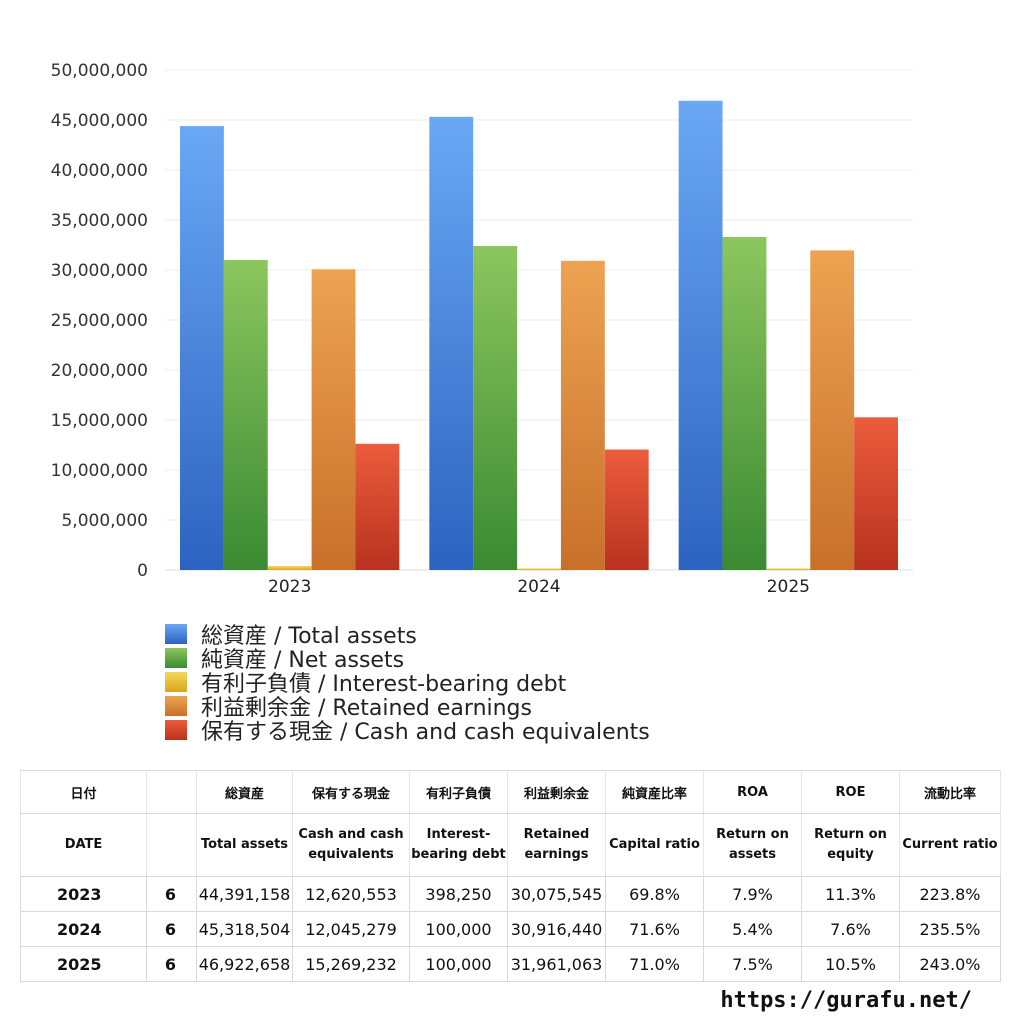  What do you see at coordinates (171, 792) in the screenshot?
I see `header-month-jp` at bounding box center [171, 792].